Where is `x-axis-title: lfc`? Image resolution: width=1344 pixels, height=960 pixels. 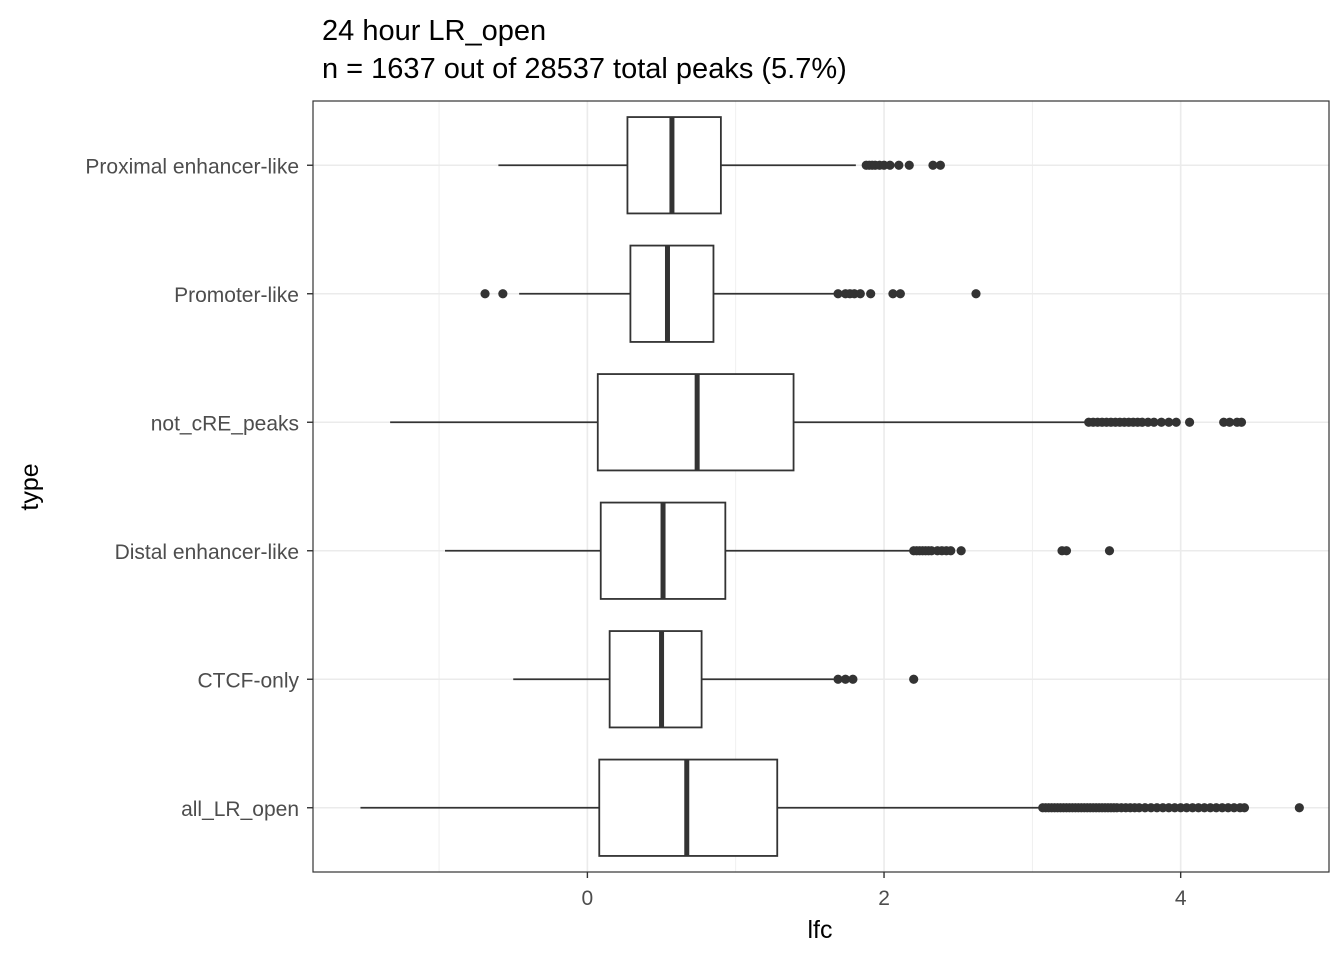 x-axis-title: lfc is located at coordinates (820, 930).